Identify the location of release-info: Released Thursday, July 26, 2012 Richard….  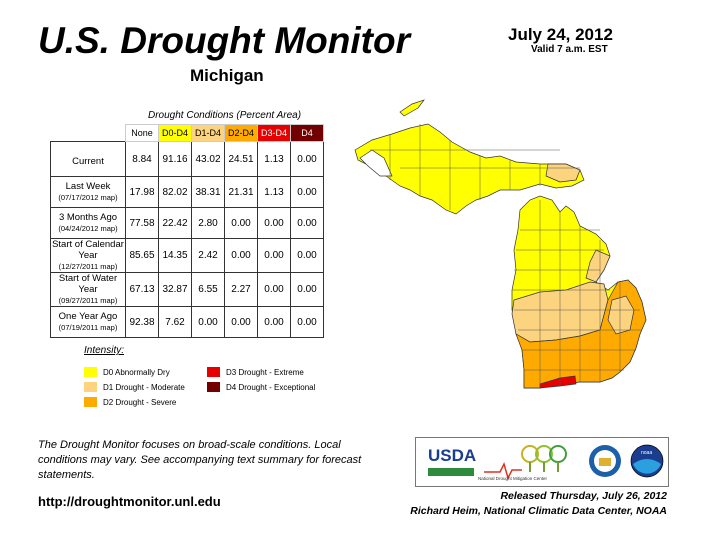
(523, 504).